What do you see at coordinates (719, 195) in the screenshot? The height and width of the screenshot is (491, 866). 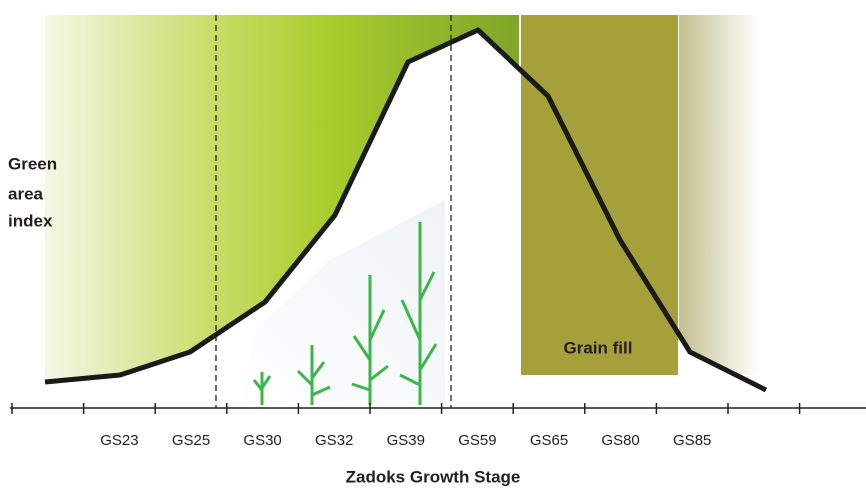 I see `fade-background` at bounding box center [719, 195].